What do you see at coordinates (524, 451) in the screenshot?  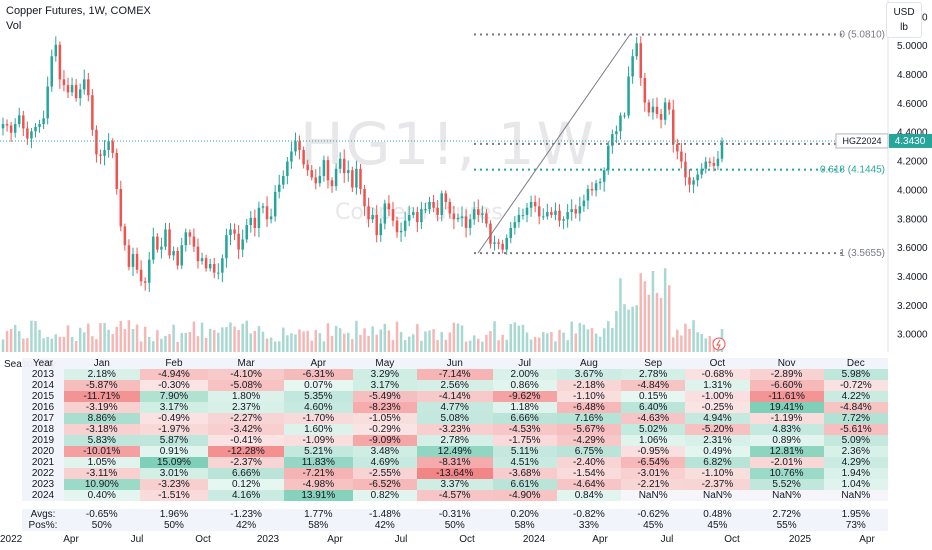 I see `season-cell: 5.11%` at bounding box center [524, 451].